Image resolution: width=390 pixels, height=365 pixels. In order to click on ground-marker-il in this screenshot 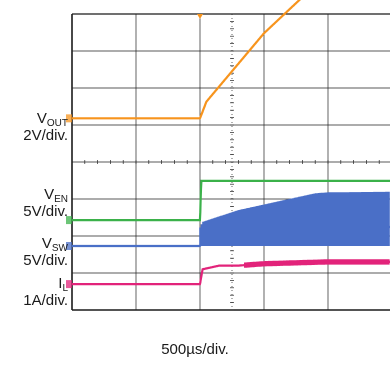, I will do `click(69, 284)`.